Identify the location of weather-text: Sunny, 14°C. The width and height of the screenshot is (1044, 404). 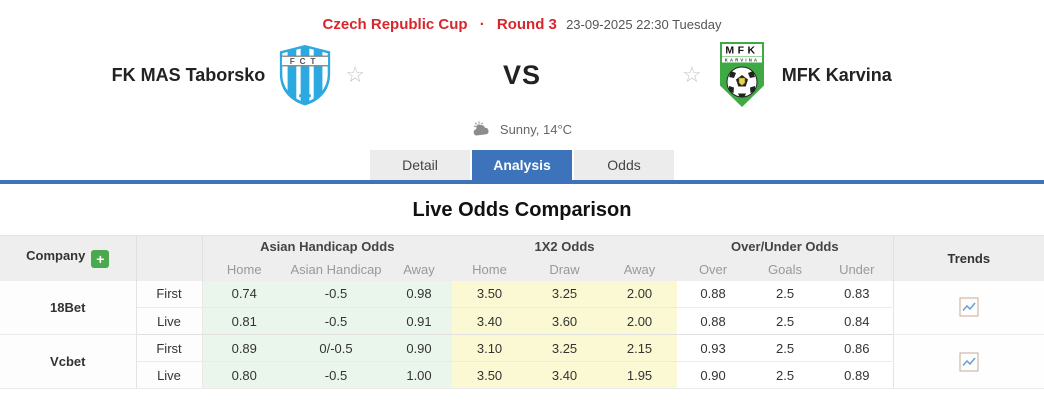
(536, 129).